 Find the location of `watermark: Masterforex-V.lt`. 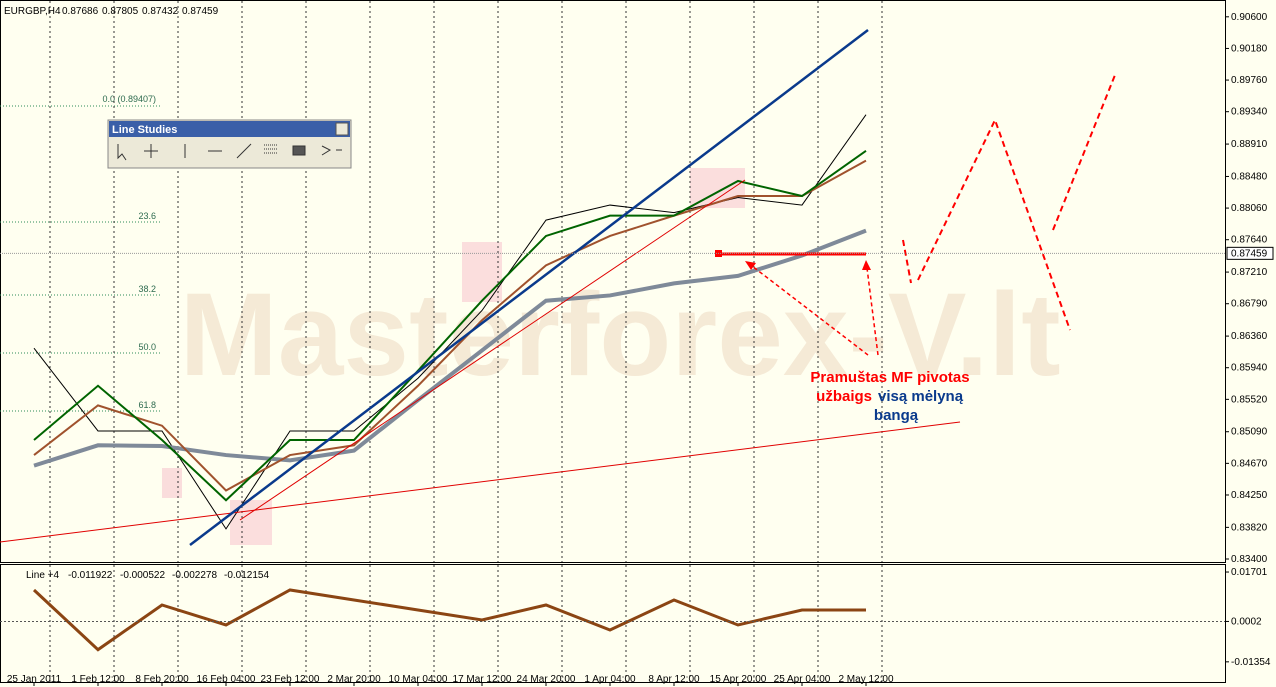

watermark: Masterforex-V.lt is located at coordinates (620, 335).